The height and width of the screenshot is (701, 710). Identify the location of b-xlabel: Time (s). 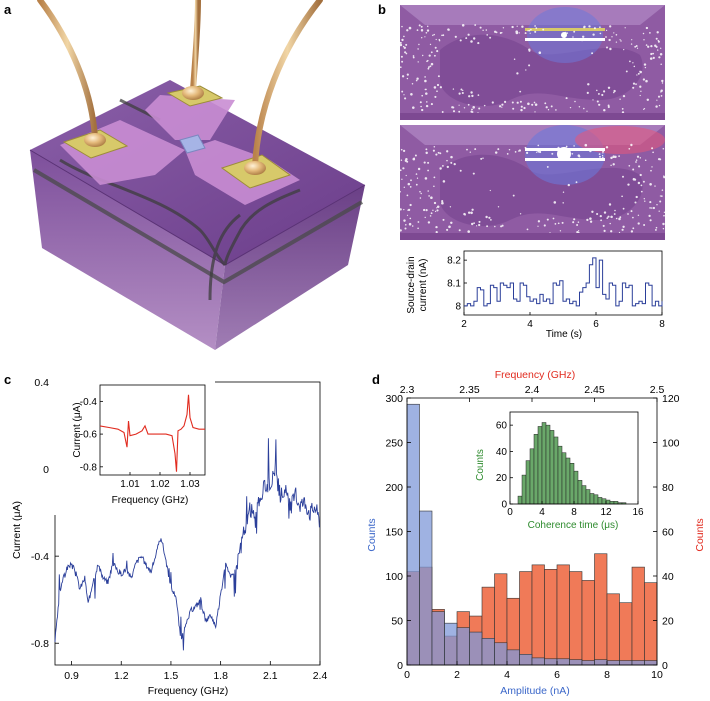
(564, 334).